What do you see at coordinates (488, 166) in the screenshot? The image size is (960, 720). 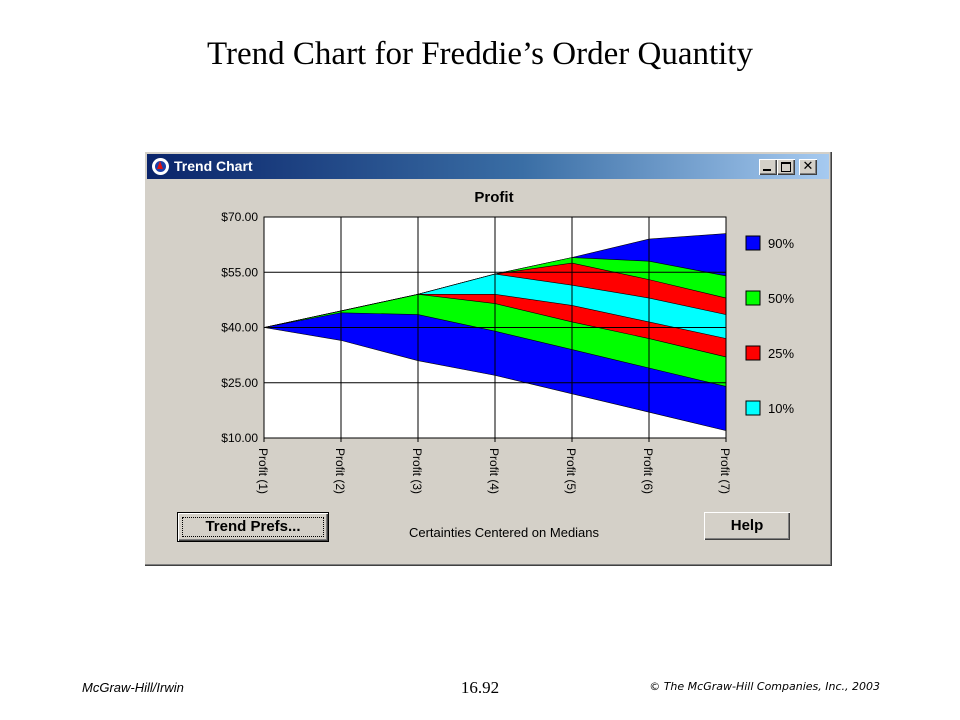 I see `window-titlebar: Trend Chart ✕` at bounding box center [488, 166].